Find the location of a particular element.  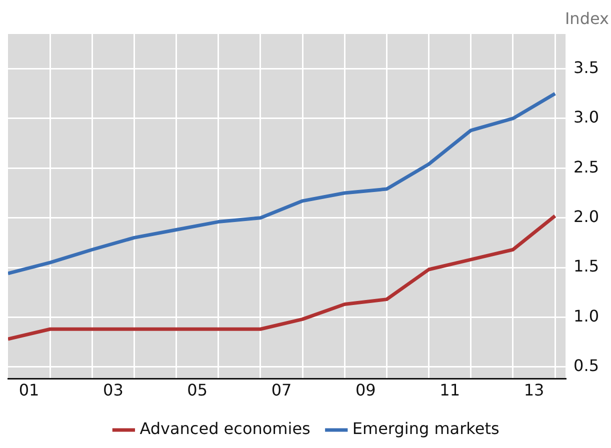

y-tick-label: 2.0 is located at coordinates (587, 216).